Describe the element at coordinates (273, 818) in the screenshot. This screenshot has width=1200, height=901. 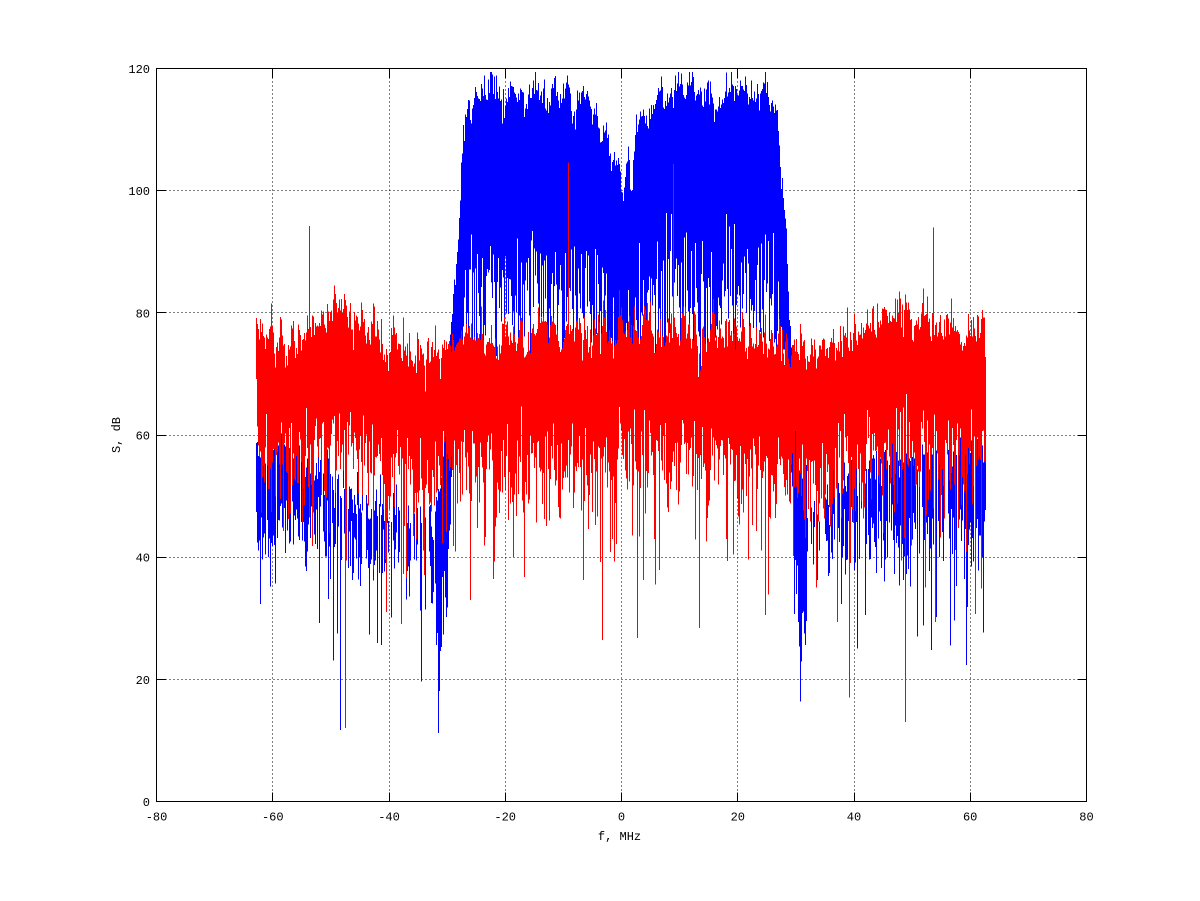
I see `svg-text: -60` at that location.